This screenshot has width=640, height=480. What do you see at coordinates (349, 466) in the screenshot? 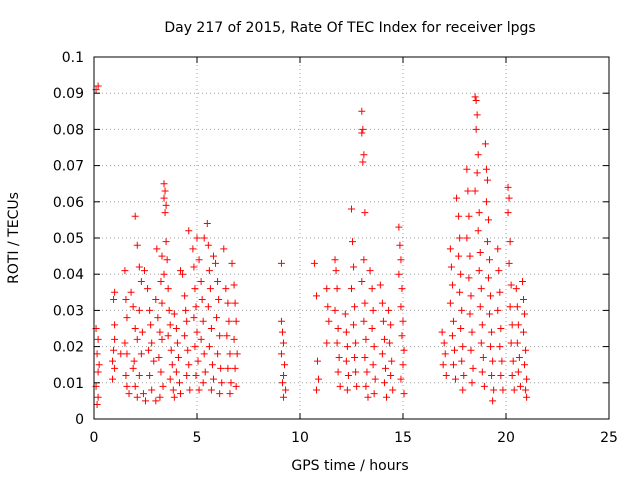
I see `x-axis-title: GPS time / hours` at bounding box center [349, 466].